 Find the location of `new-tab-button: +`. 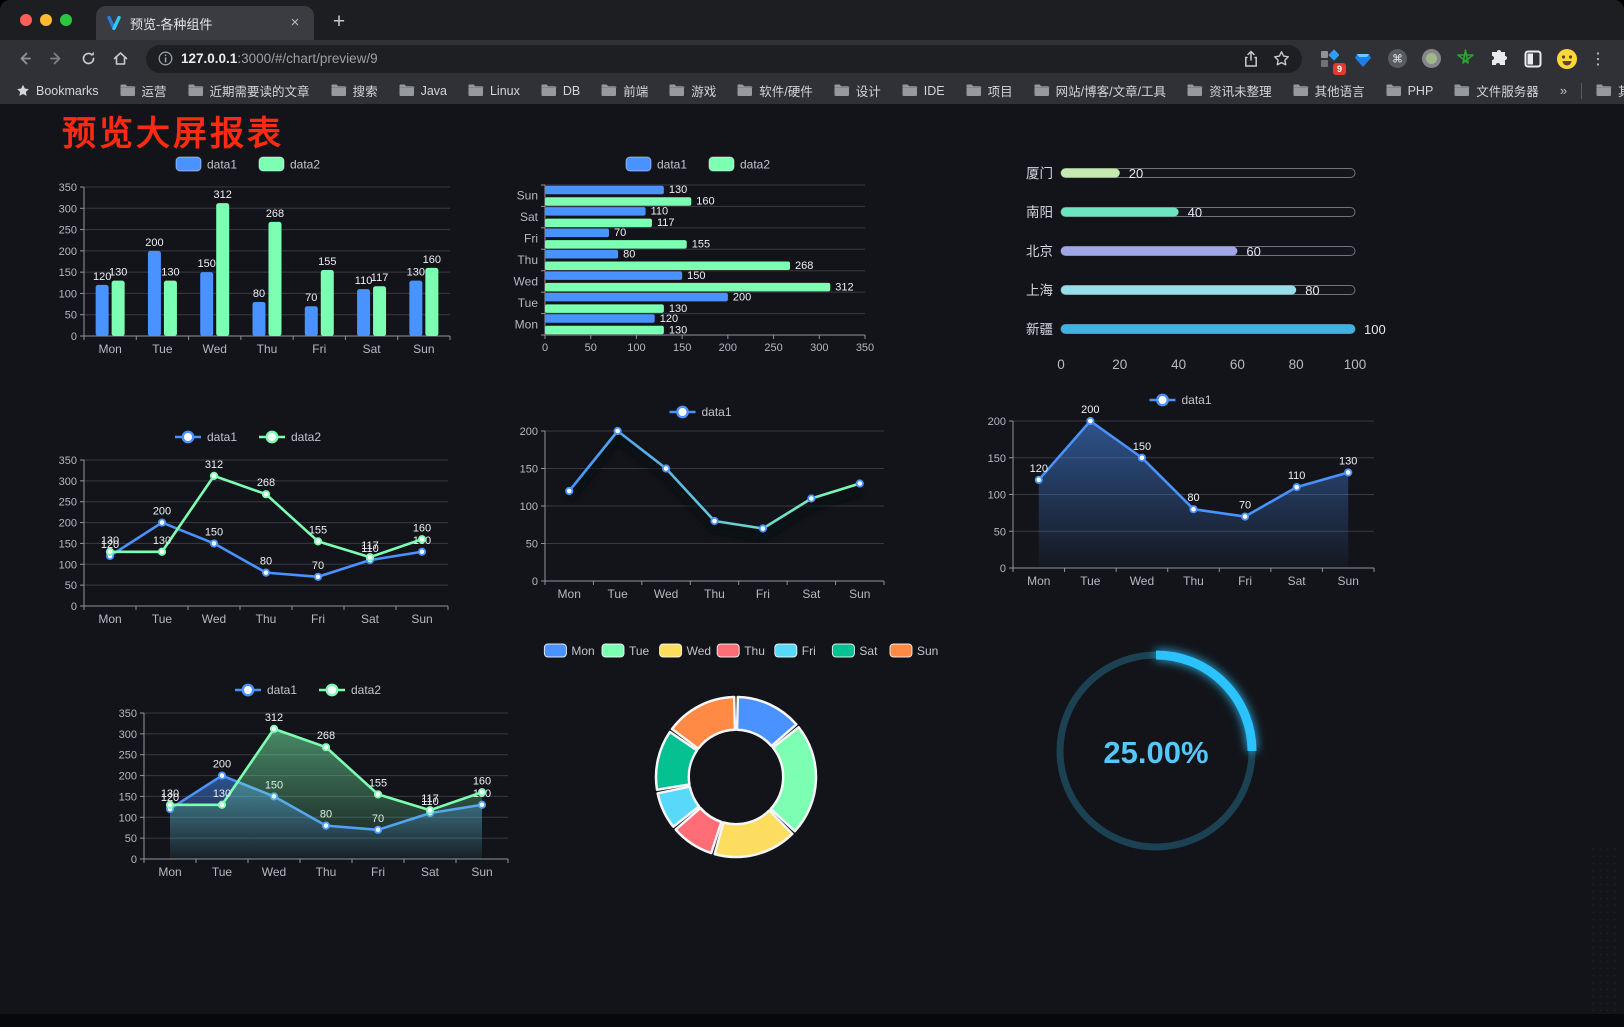

new-tab-button: + is located at coordinates (339, 21).